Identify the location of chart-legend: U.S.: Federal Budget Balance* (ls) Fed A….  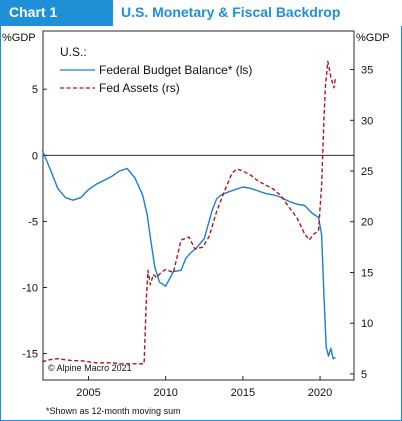
(156, 70).